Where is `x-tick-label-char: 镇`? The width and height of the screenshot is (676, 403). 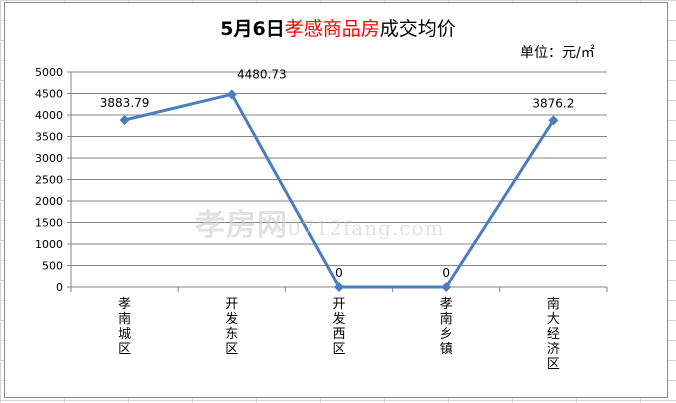 x-tick-label-char: 镇 is located at coordinates (446, 349).